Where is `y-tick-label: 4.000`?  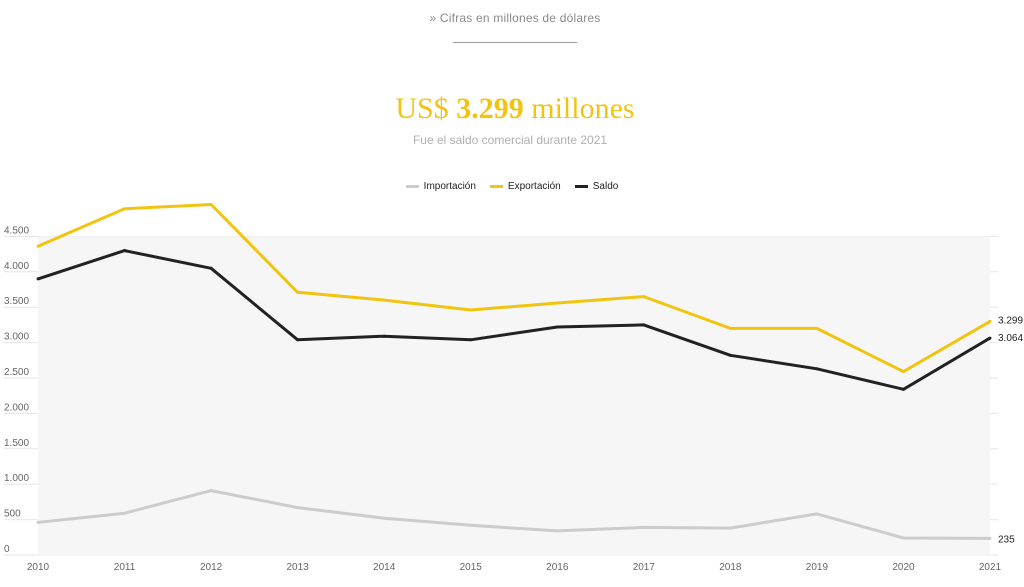
y-tick-label: 4.000 is located at coordinates (16, 266).